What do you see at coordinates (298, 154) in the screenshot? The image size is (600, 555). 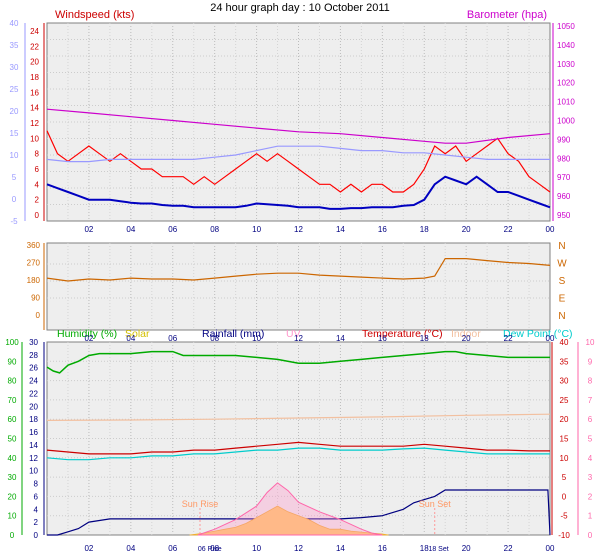 I see `outer-series-line` at bounding box center [298, 154].